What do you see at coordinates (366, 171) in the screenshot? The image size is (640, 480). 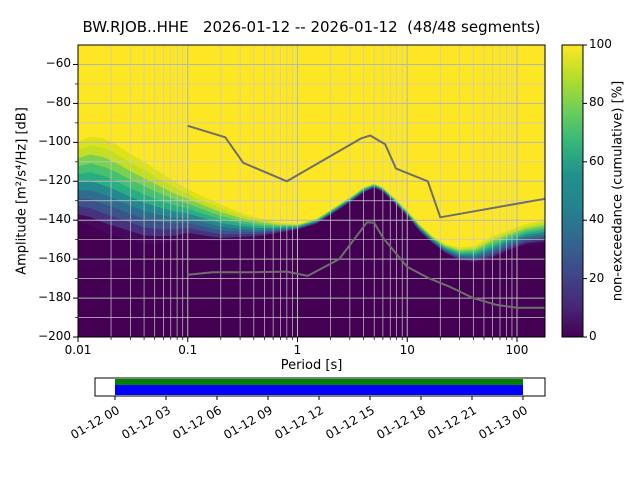 I see `noise-model-nhnm` at bounding box center [366, 171].